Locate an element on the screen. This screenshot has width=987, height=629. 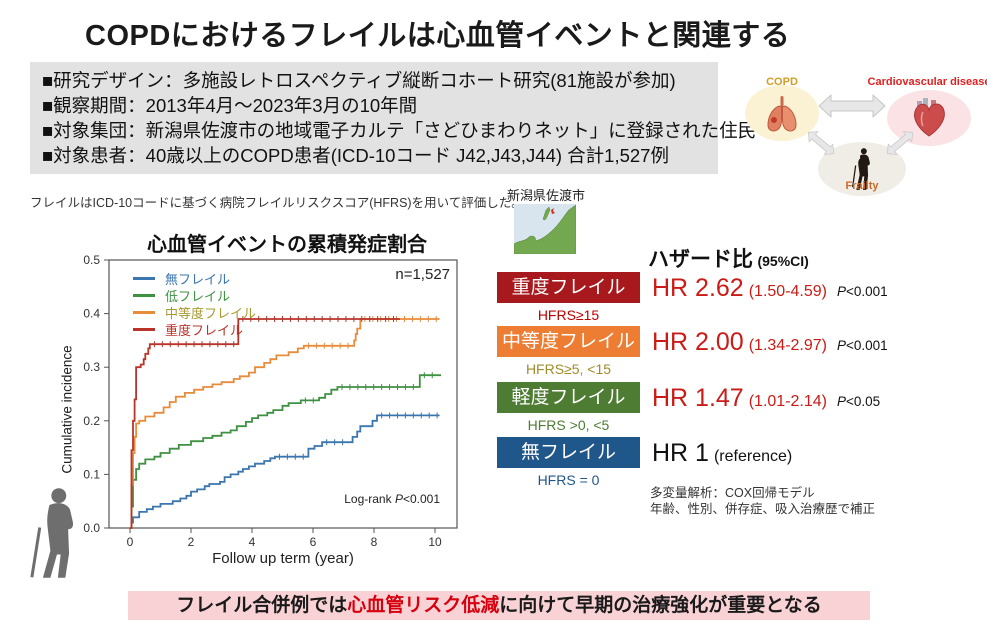
x-axis-label: Follow up term (year) is located at coordinates (283, 558).